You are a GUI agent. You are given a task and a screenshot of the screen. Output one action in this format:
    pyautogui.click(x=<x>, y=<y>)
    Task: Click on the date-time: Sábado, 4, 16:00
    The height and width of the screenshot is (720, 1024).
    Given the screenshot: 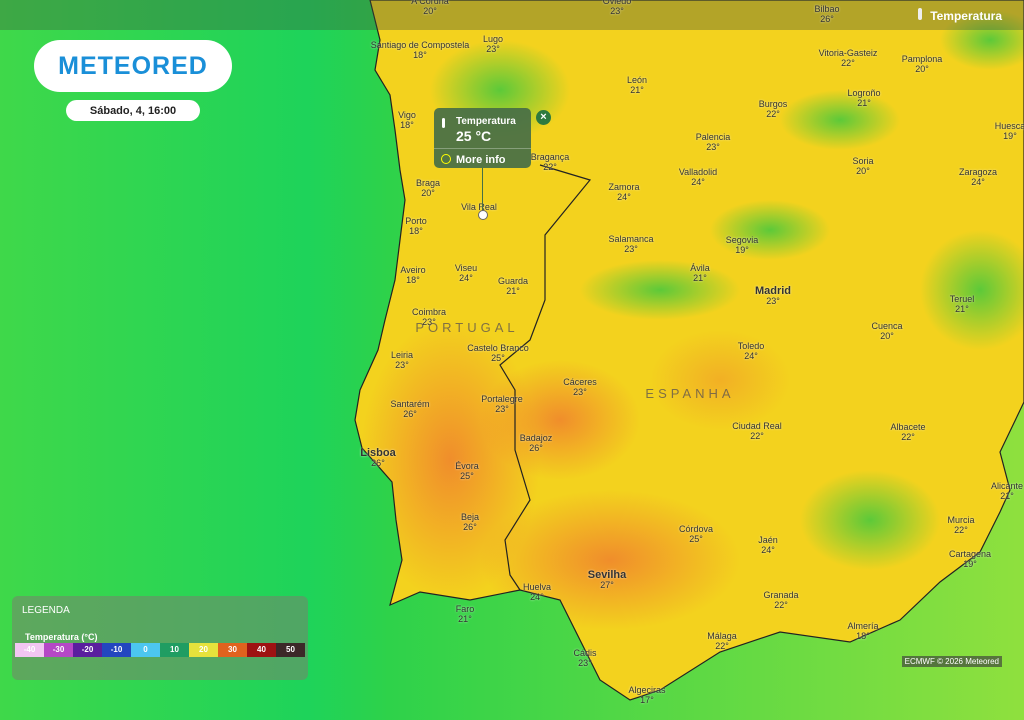 What is the action you would take?
    pyautogui.click(x=133, y=110)
    